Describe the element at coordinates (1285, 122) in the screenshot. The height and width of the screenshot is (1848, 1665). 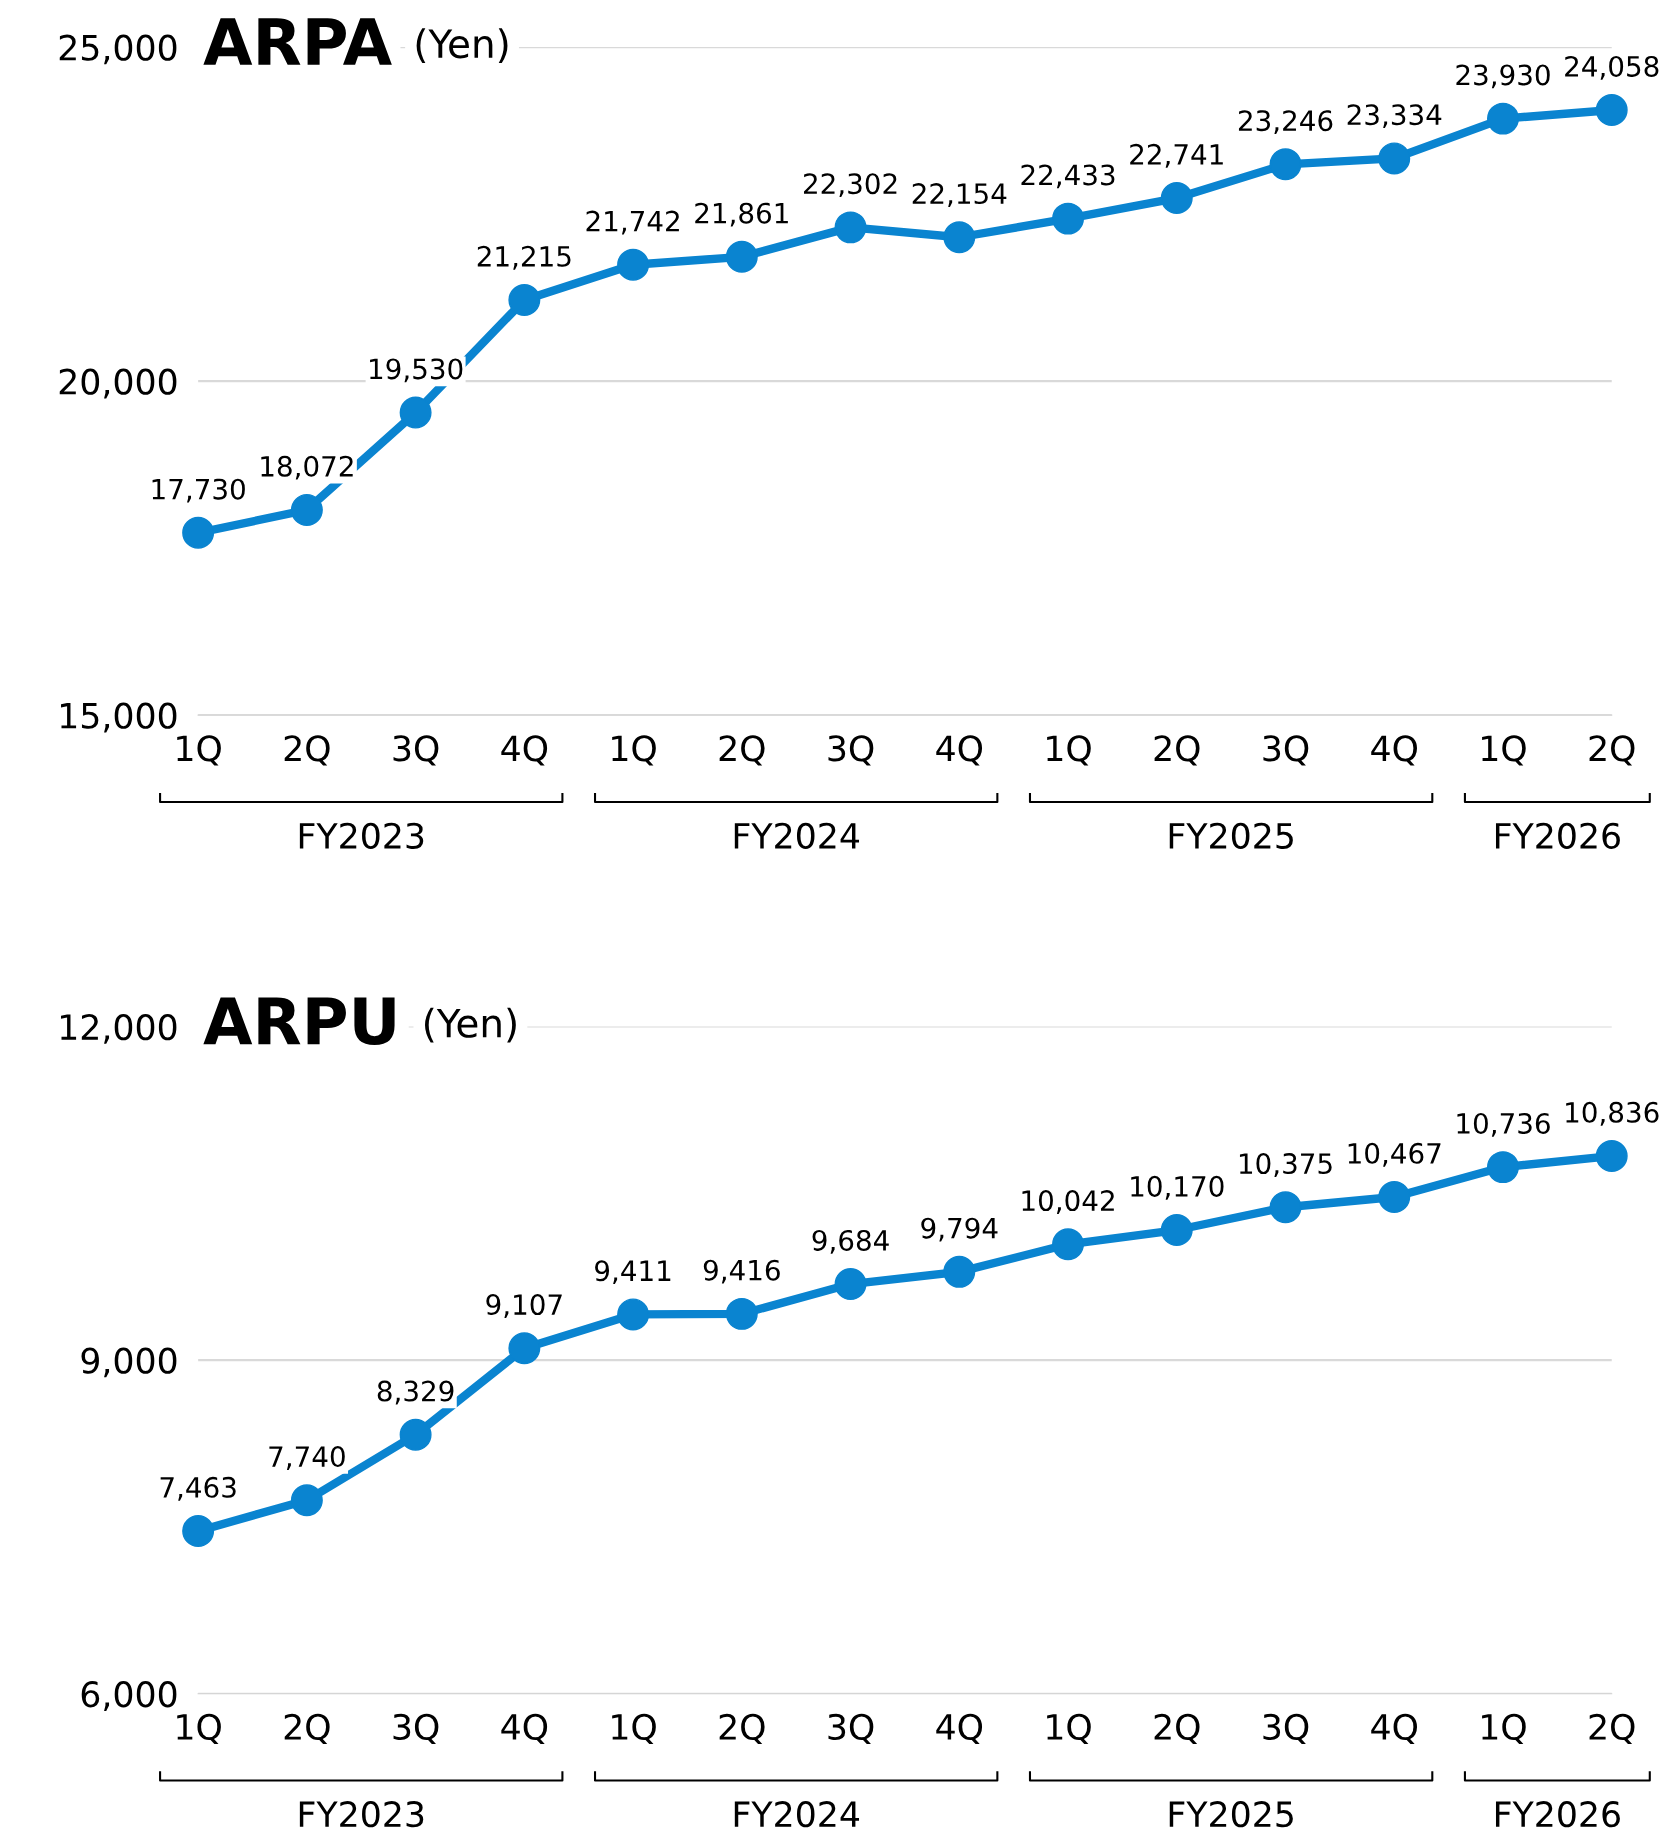
I see `data-label: 23,246` at that location.